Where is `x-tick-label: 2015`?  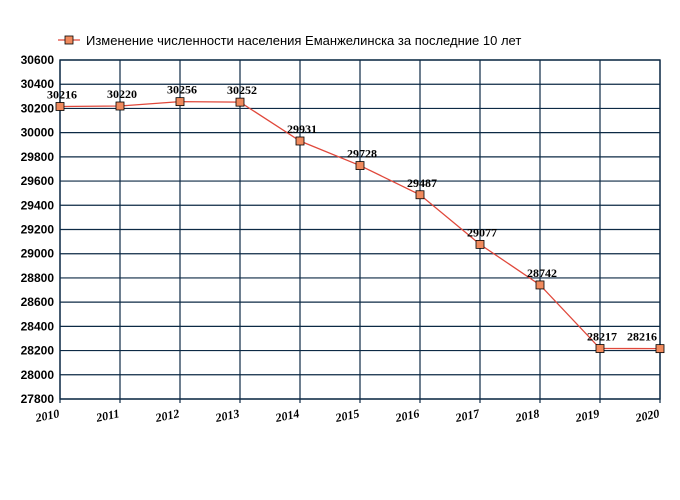
x-tick-label: 2015 is located at coordinates (346, 415).